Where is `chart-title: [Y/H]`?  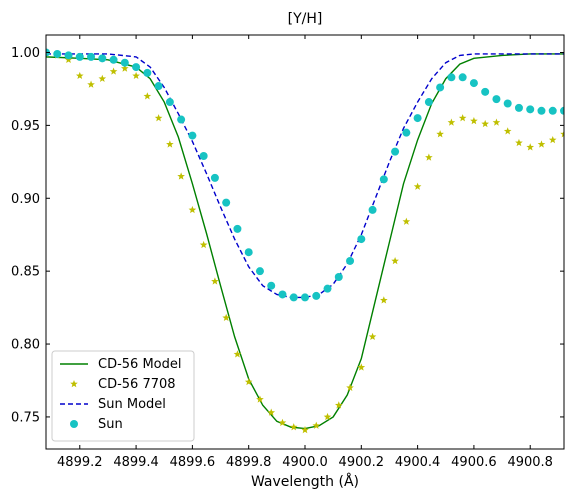
chart-title: [Y/H] is located at coordinates (305, 19).